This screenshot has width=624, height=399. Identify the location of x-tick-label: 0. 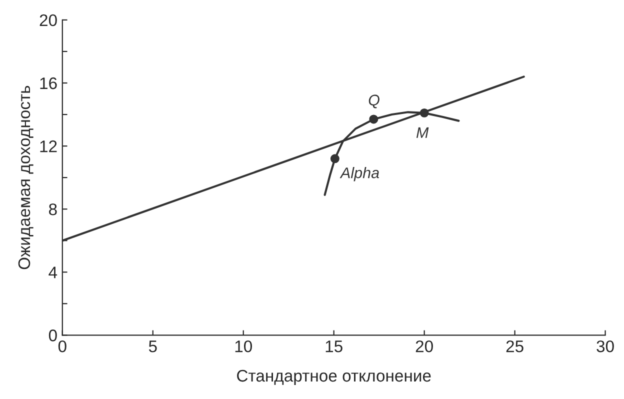
(62, 346).